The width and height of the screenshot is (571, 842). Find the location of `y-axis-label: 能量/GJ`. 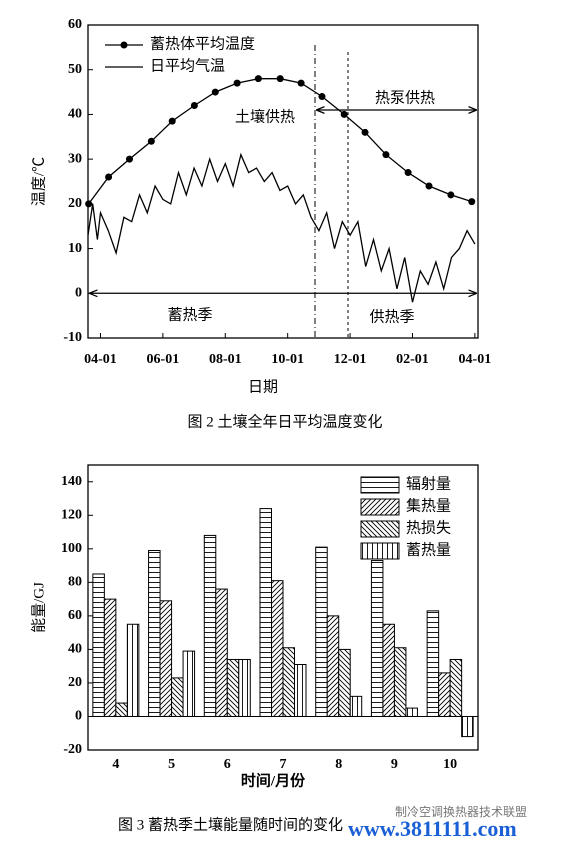

y-axis-label: 能量/GJ is located at coordinates (38, 607).